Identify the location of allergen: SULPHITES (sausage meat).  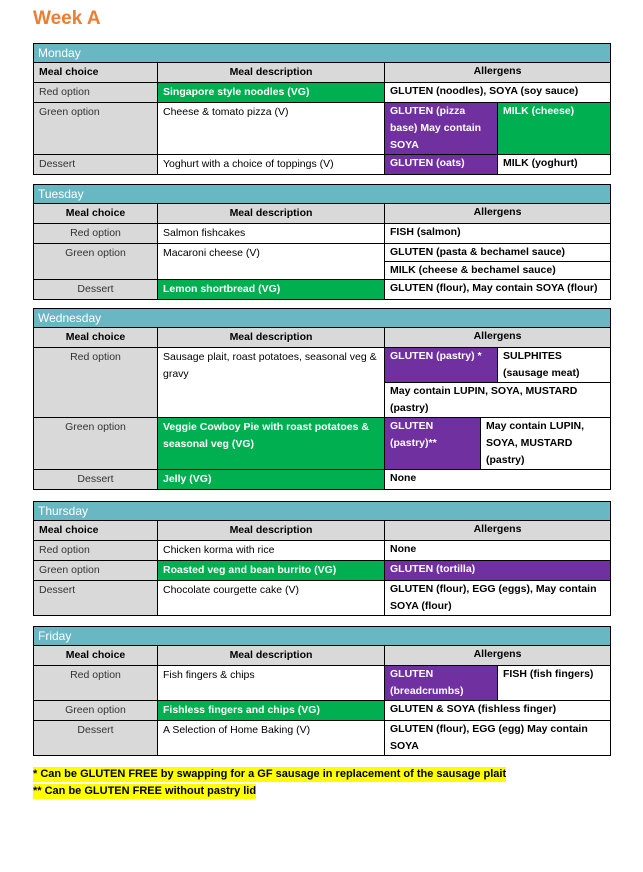
(553, 365).